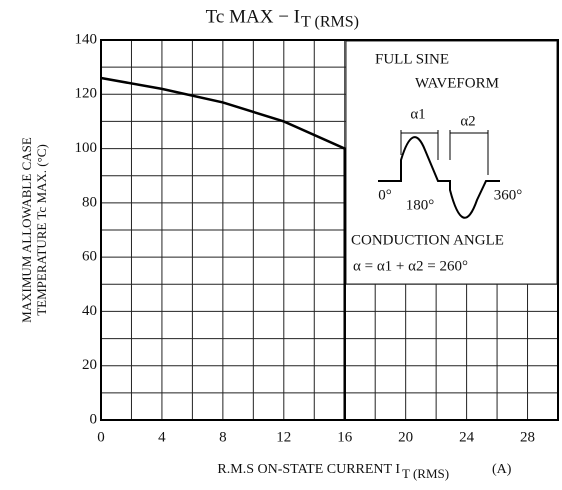  What do you see at coordinates (162, 437) in the screenshot?
I see `x-tick-label: 4` at bounding box center [162, 437].